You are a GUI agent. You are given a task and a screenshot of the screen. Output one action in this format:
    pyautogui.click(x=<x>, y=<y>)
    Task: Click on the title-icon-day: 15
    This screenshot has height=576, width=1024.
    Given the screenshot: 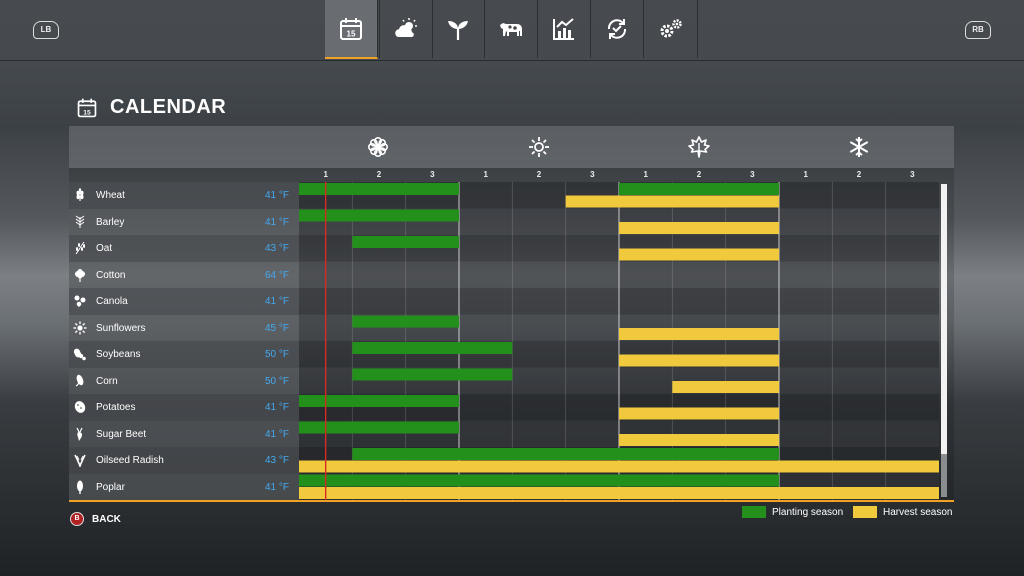 What is the action you would take?
    pyautogui.click(x=87, y=112)
    